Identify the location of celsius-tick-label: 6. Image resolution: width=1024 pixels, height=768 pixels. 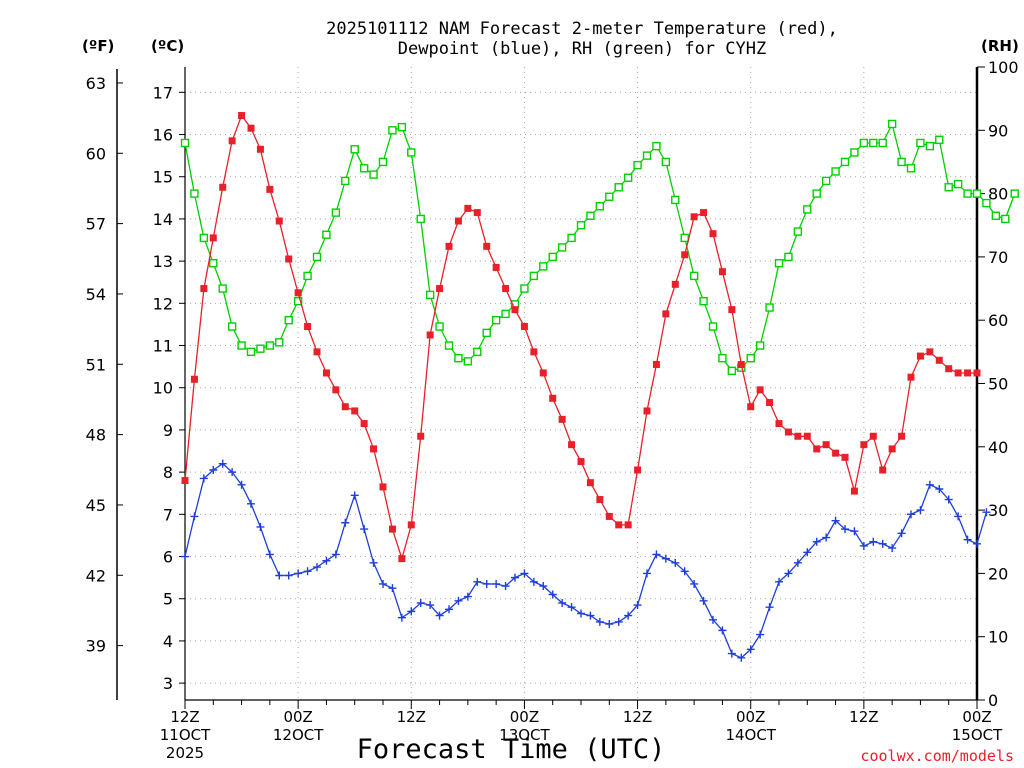
(168, 557).